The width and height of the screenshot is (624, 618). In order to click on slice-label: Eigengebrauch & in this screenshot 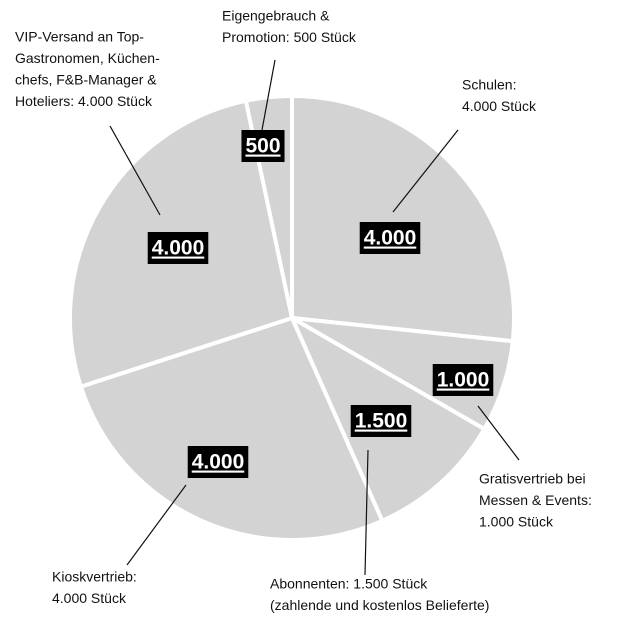, I will do `click(276, 16)`.